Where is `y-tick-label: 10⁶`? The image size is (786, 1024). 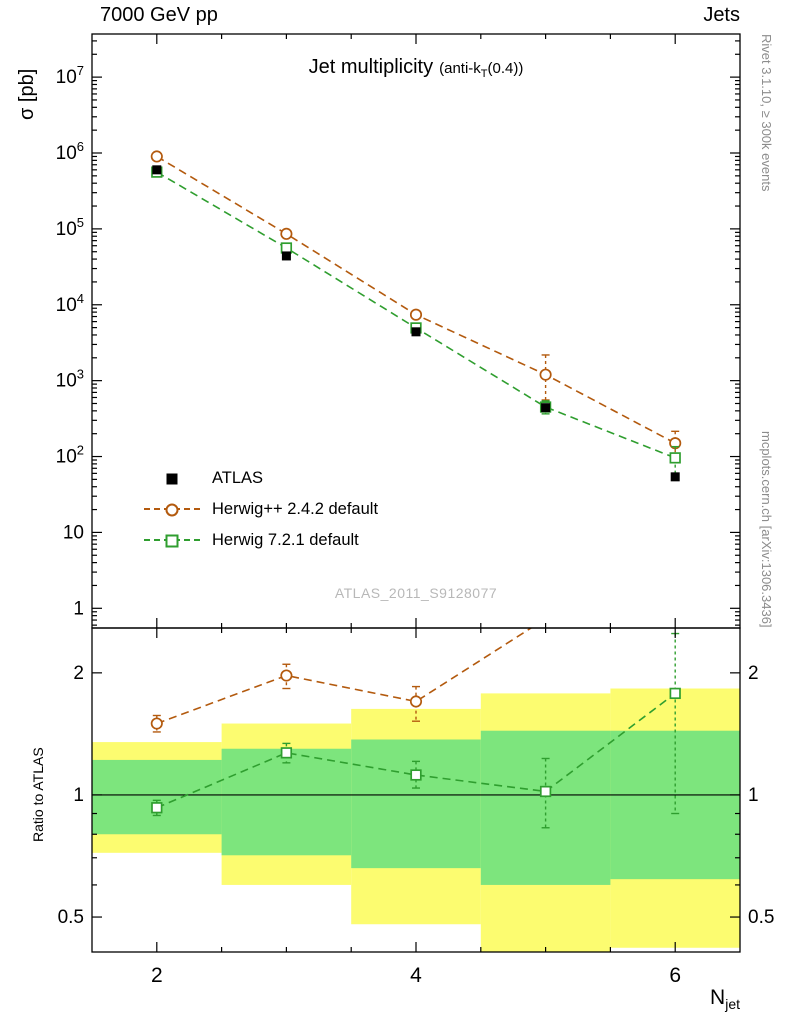
y-tick-label: 10⁶ is located at coordinates (70, 151).